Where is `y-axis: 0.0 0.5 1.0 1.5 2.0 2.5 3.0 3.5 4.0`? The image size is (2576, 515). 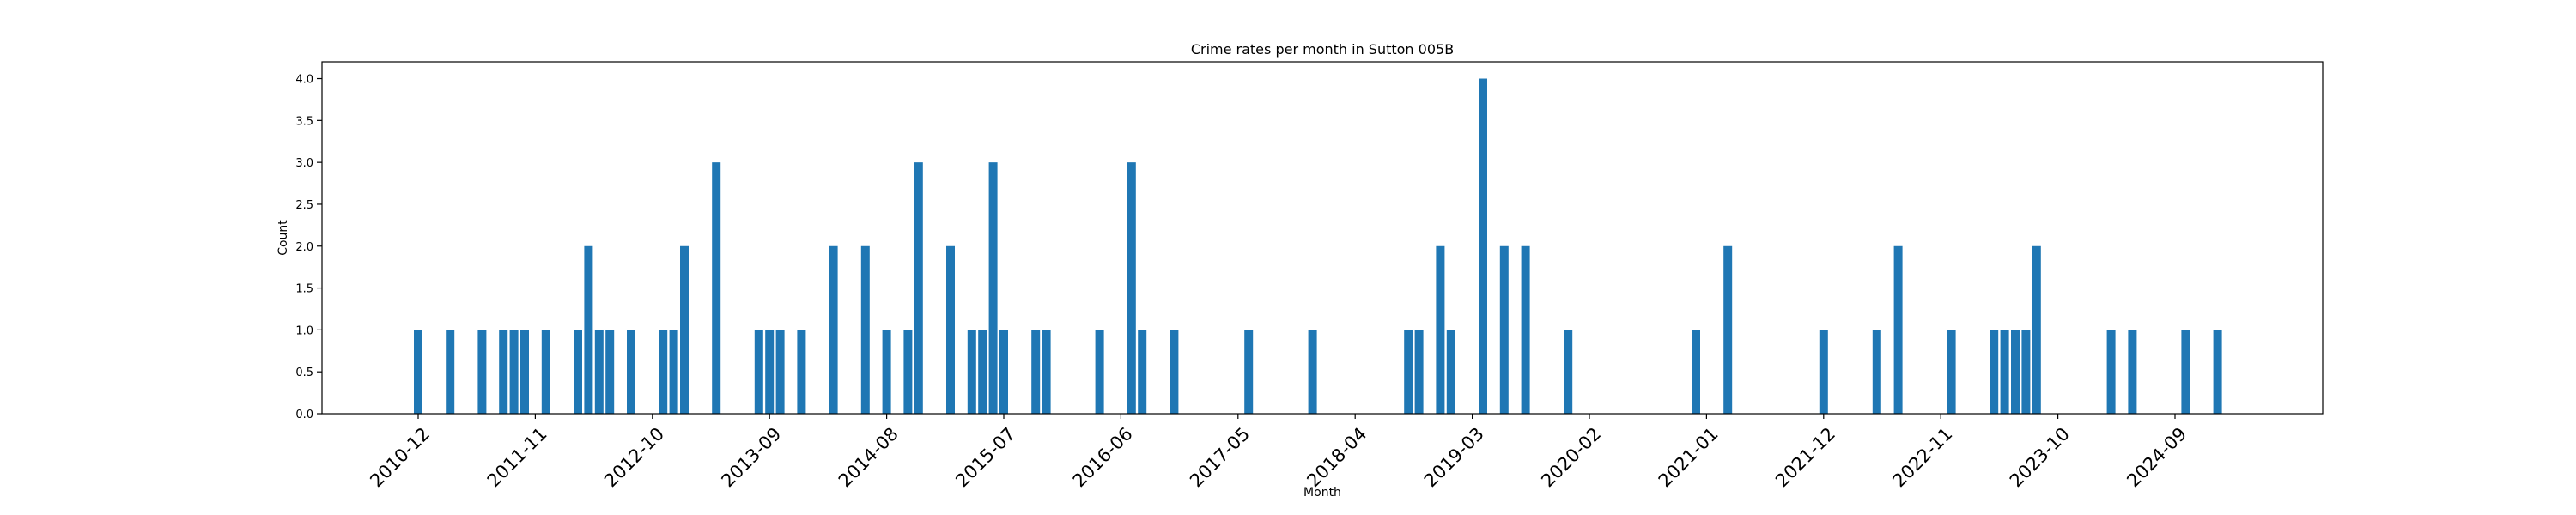
y-axis: 0.0 0.5 1.0 1.5 2.0 2.5 3.0 3.5 4.0 is located at coordinates (308, 247).